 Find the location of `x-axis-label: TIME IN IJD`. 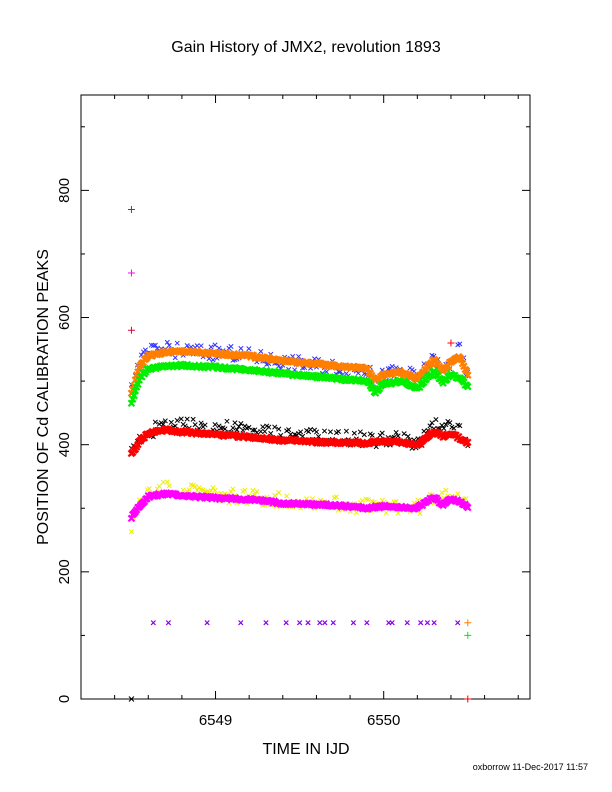

x-axis-label: TIME IN IJD is located at coordinates (305, 749).